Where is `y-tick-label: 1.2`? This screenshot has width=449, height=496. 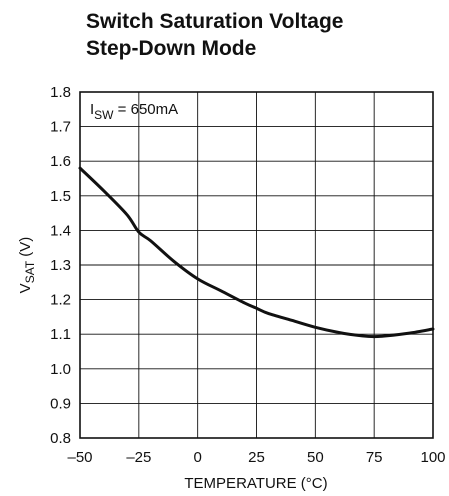
y-tick-label: 1.2 is located at coordinates (60, 300).